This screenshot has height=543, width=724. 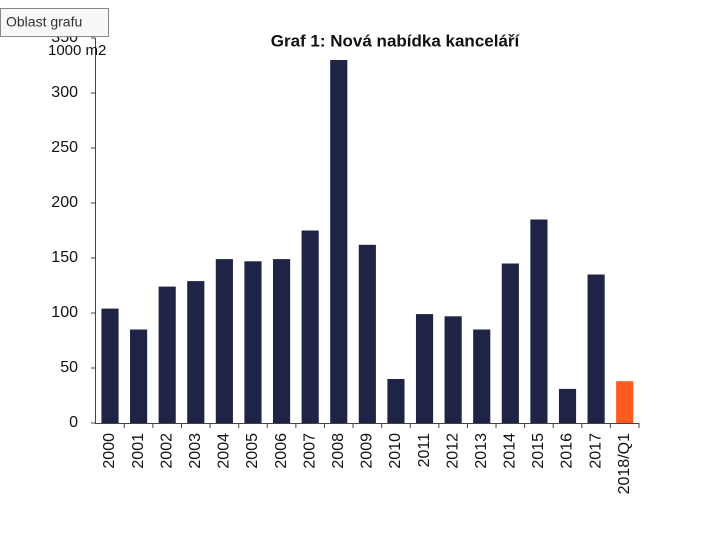 What do you see at coordinates (396, 40) in the screenshot?
I see `chart-title: Graf 1: Nová nabídka kanceláří` at bounding box center [396, 40].